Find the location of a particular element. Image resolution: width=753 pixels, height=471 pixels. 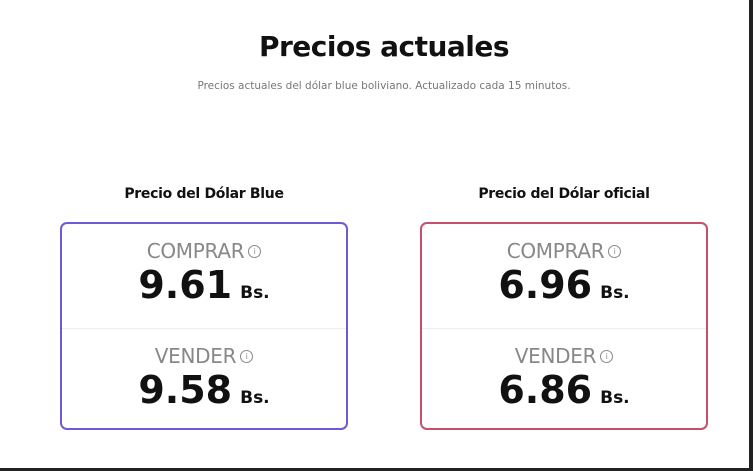

sell-section: VENDER i 9.58 Bs. is located at coordinates (204, 380).